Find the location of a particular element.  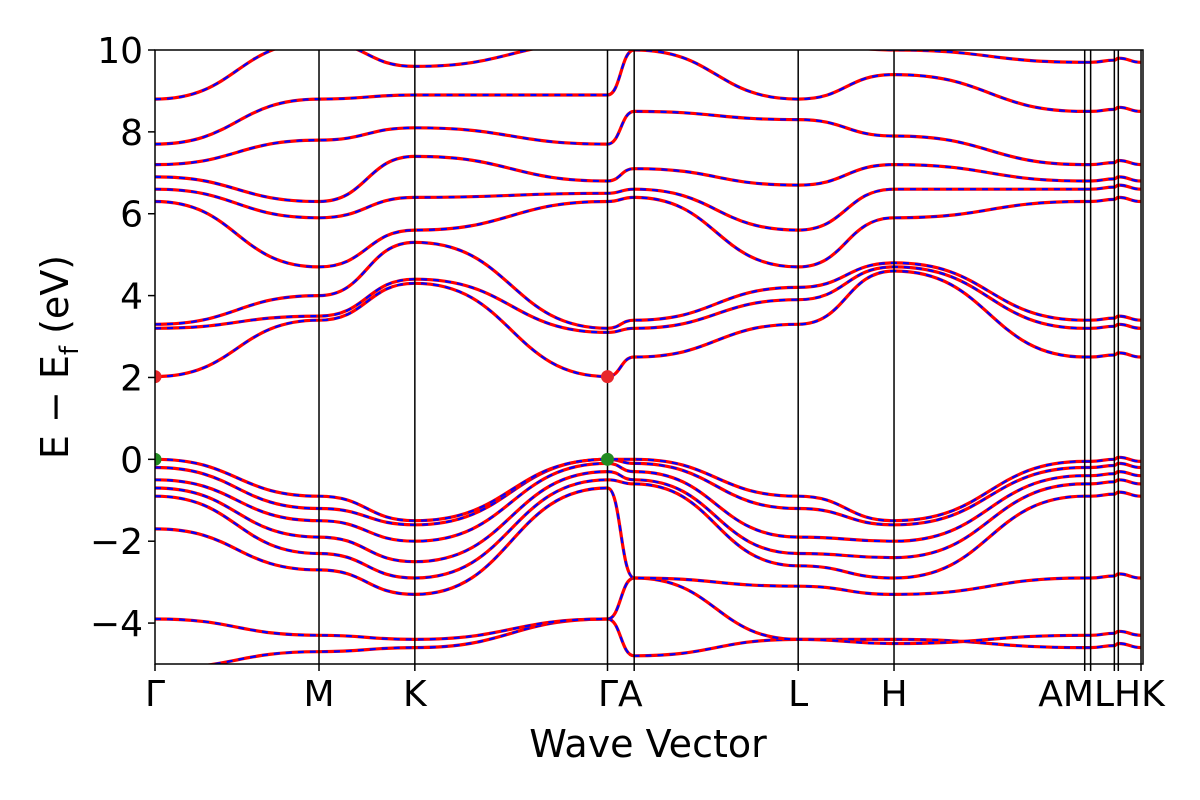

x-tick-label-4: L is located at coordinates (798, 694).